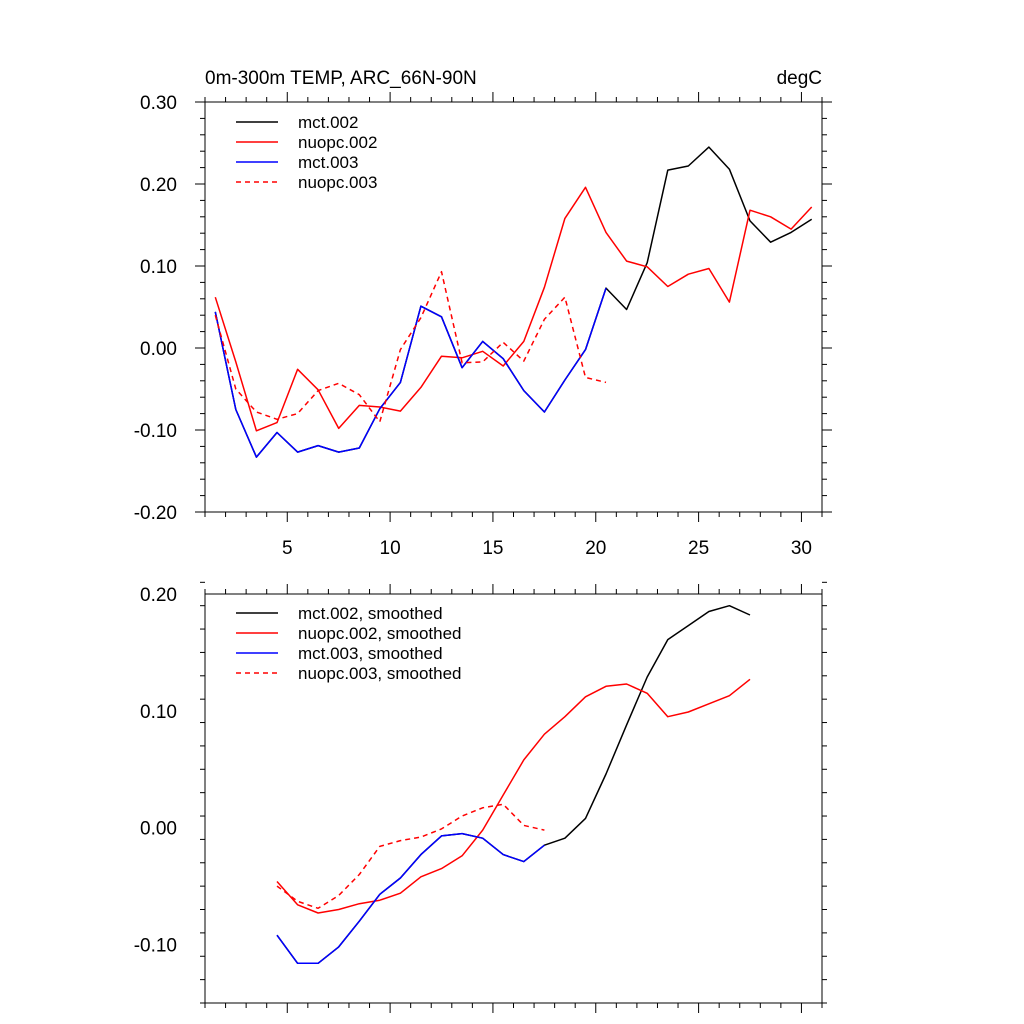  What do you see at coordinates (158, 267) in the screenshot?
I see `top-y-tick-label: 0.10` at bounding box center [158, 267].